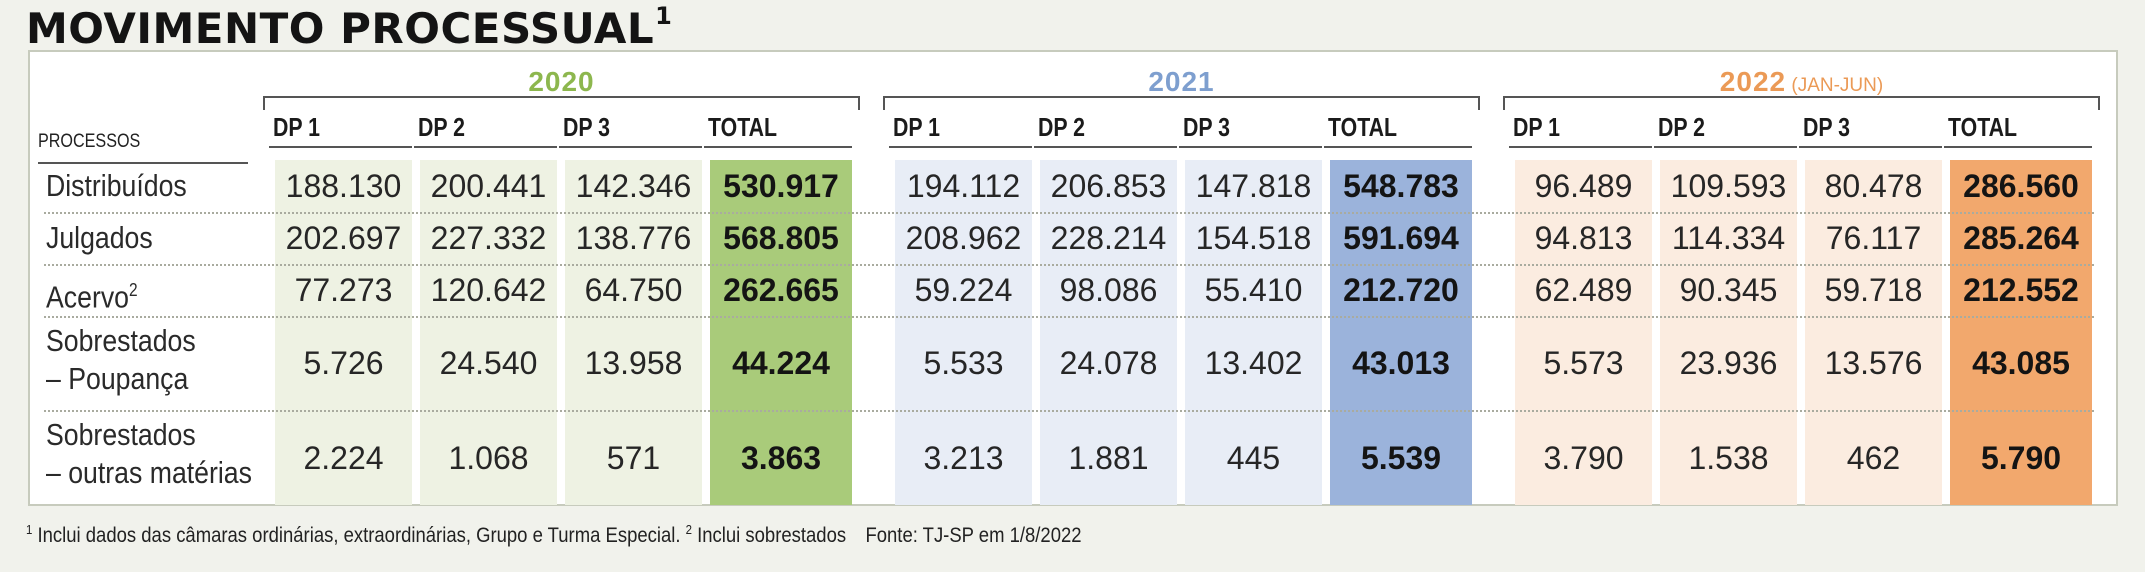  I want to click on year-text: 2022, so click(1753, 81).